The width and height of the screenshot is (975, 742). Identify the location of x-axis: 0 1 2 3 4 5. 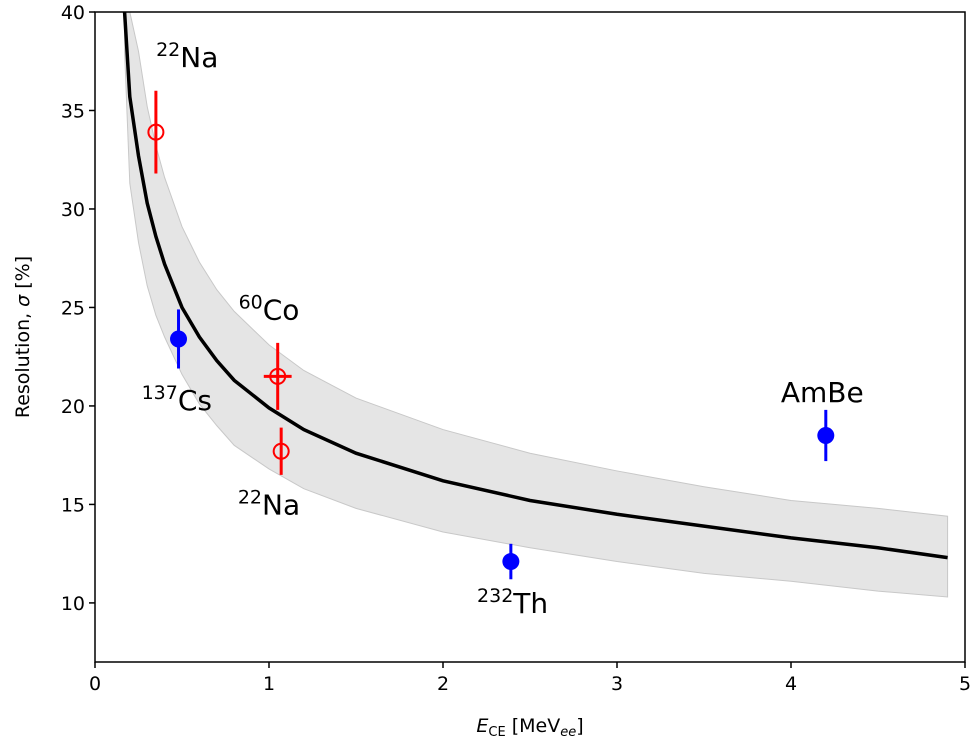
(530, 678).